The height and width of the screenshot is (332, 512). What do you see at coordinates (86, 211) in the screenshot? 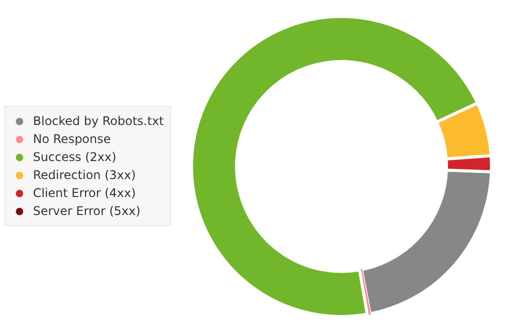
I see `legend-label: Server Error (5xx)` at bounding box center [86, 211].